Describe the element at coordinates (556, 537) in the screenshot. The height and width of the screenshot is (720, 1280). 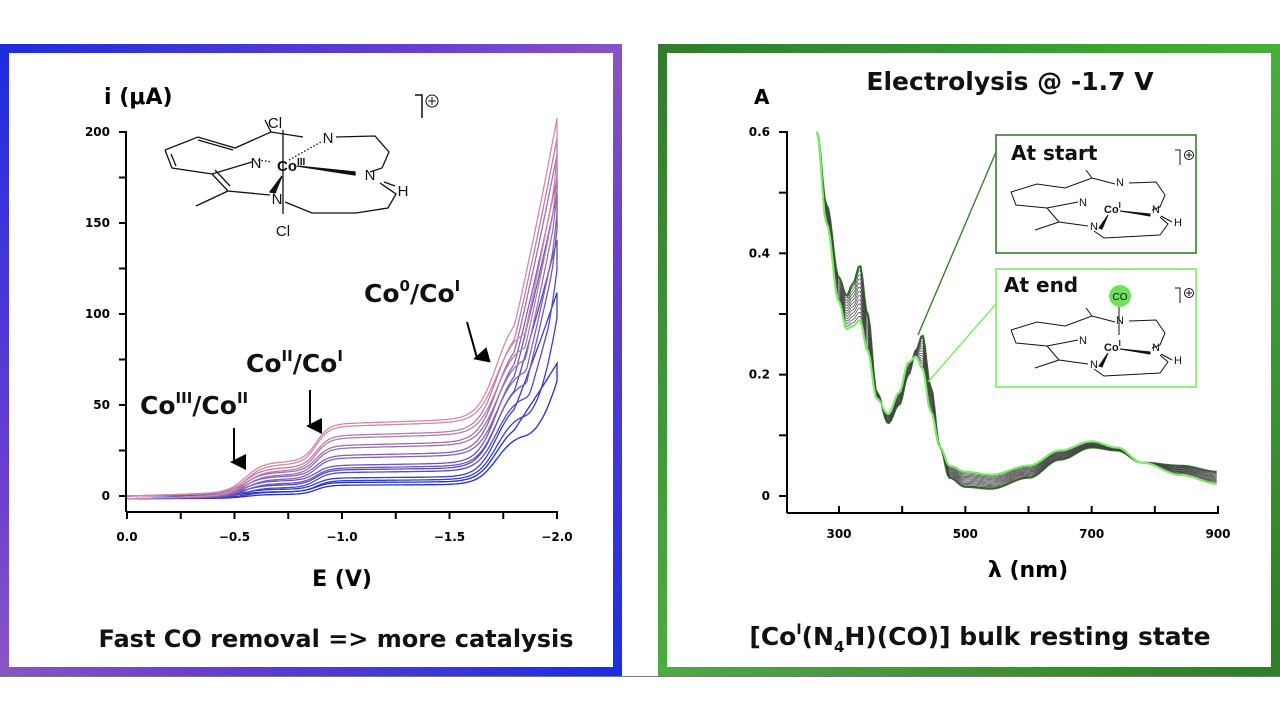
I see `cv-x-tick-label: −2.0` at that location.